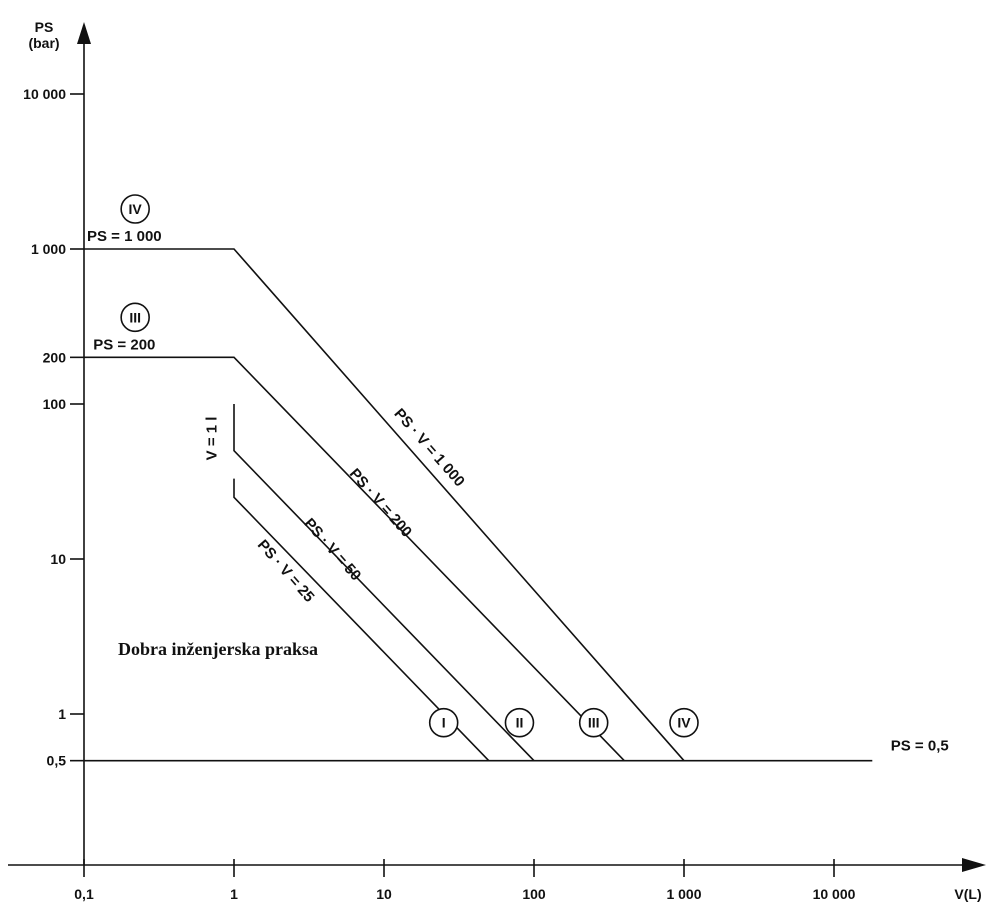  I want to click on series-label-4: PS · V = 1 000, so click(428, 447).